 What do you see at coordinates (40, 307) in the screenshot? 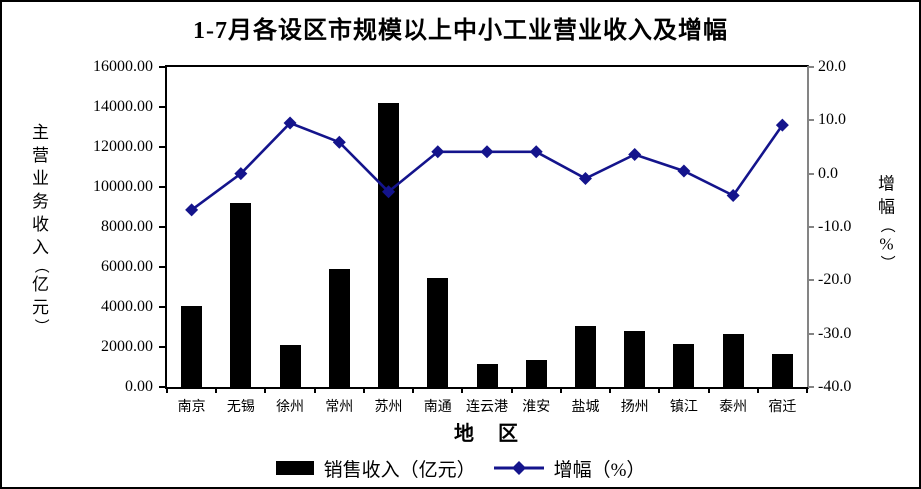
I see `axis-title-char: 元` at bounding box center [40, 307].